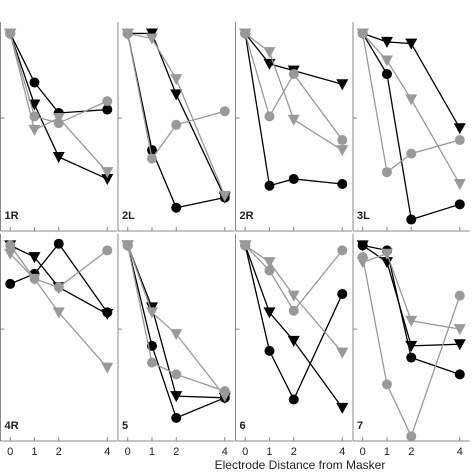 This screenshot has height=474, width=474. Describe the element at coordinates (12, 426) in the screenshot. I see `panel-label: 4R` at that location.